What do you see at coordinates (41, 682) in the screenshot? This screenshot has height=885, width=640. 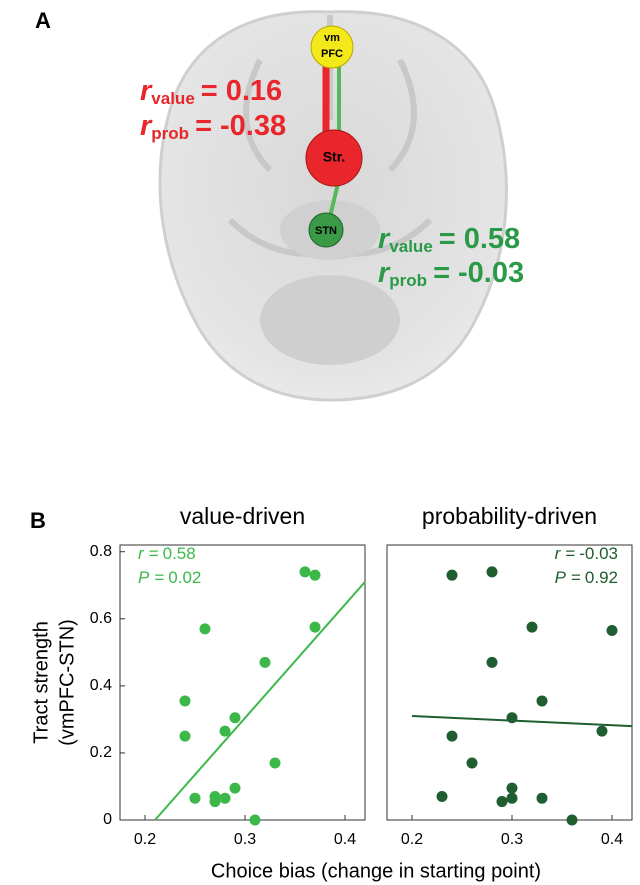 I see `y-axis-label: Tract strength` at bounding box center [41, 682].